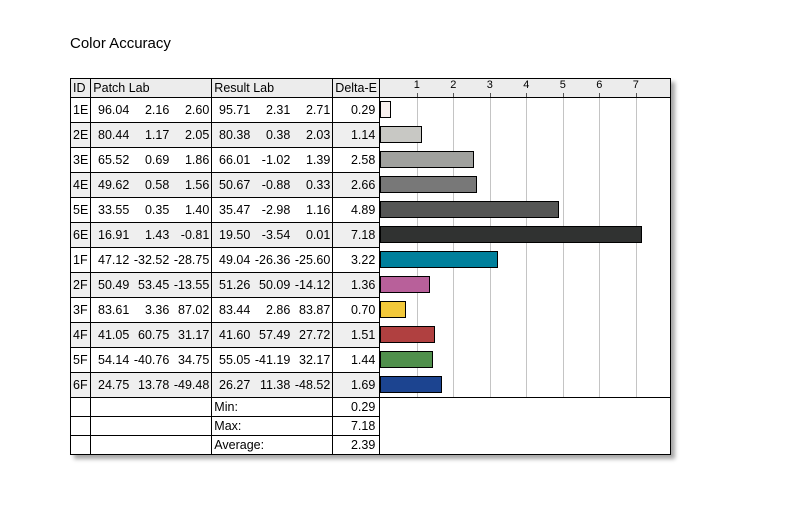  I want to click on result-lab-cell: 83.44 2.86 83.87, so click(272, 310).